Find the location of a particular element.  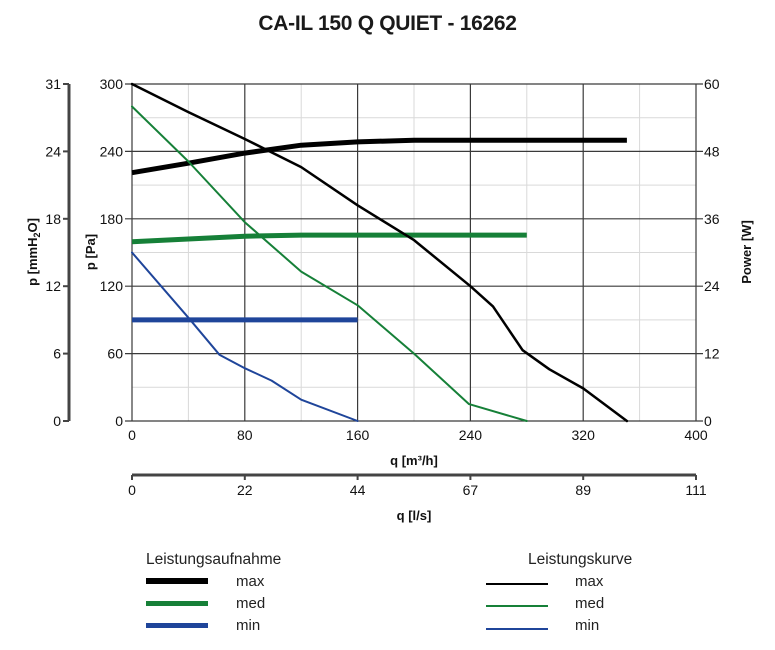

power-tick-label: 36 is located at coordinates (712, 219).